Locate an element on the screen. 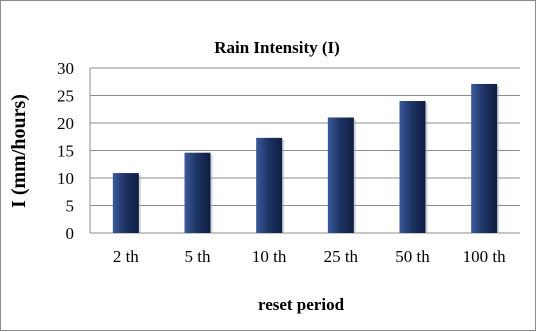 Image resolution: width=536 pixels, height=332 pixels. x-tick-label: 2 th is located at coordinates (126, 256).